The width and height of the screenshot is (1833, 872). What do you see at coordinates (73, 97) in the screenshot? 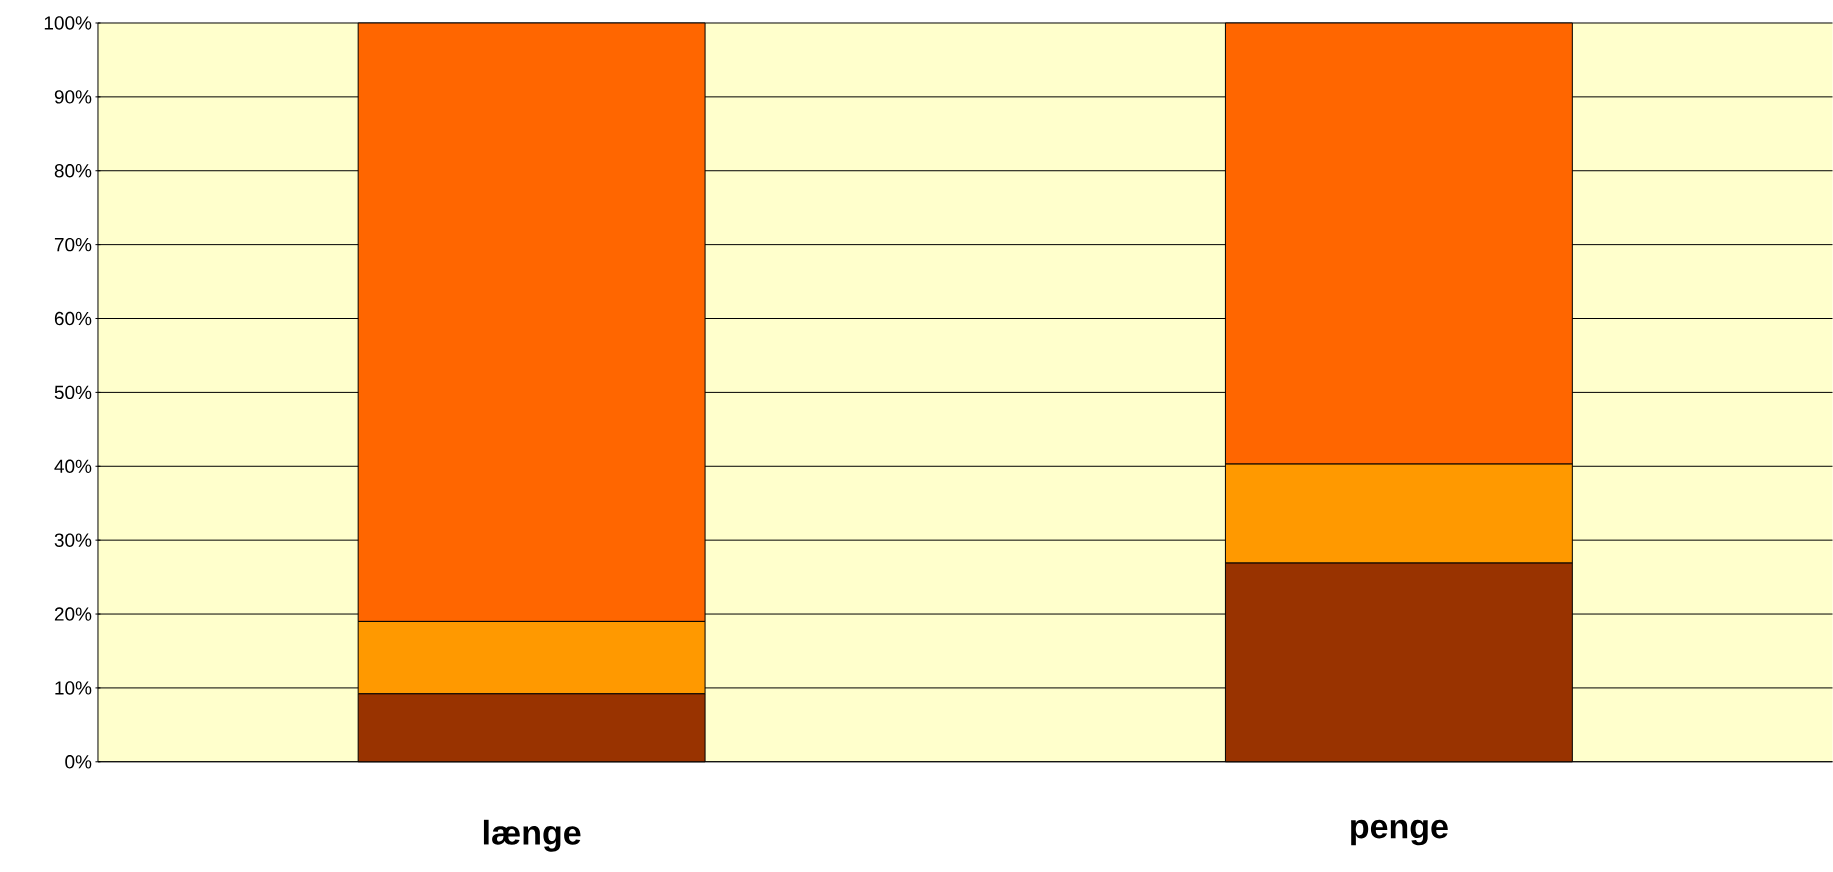
I see `y-tick-label: 90%` at bounding box center [73, 97].